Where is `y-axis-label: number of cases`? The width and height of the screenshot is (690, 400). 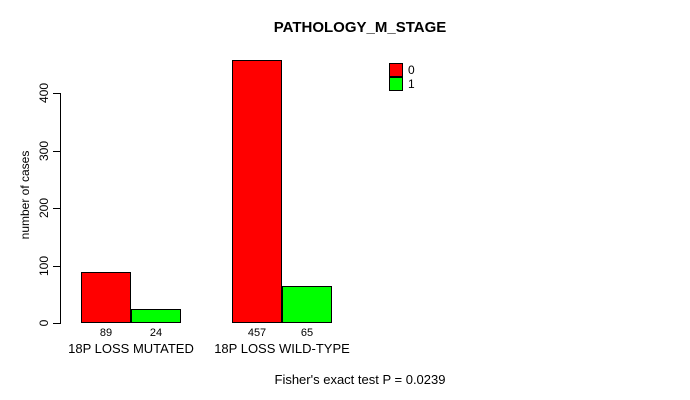
y-axis-label: number of cases is located at coordinates (25, 195).